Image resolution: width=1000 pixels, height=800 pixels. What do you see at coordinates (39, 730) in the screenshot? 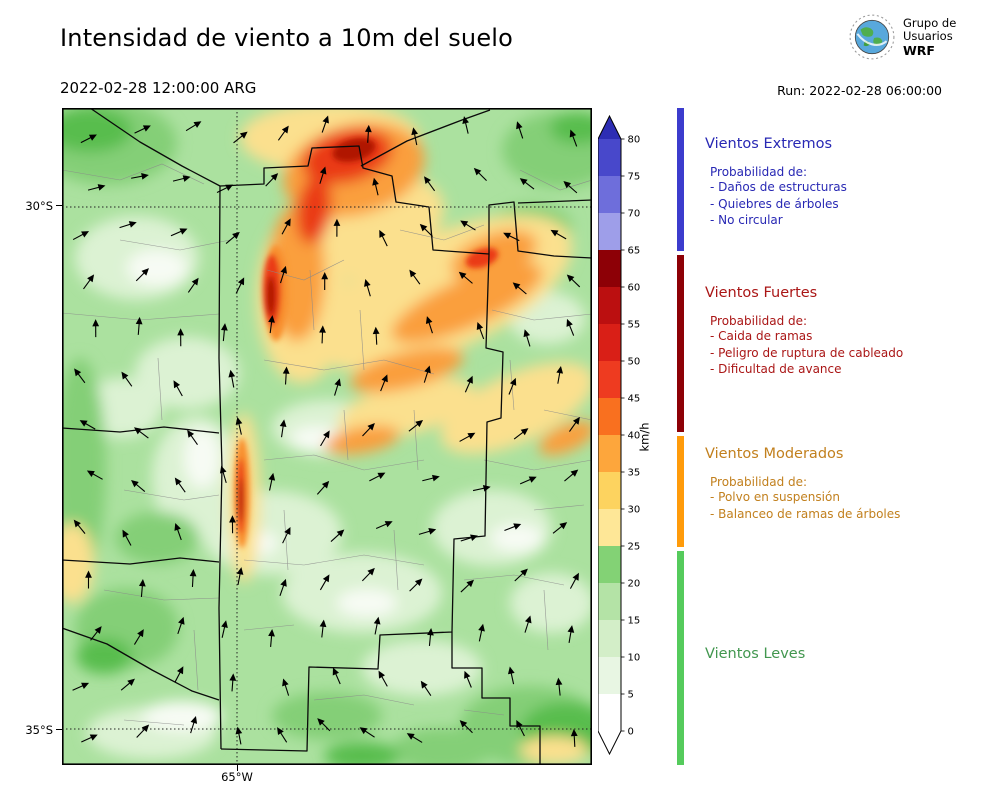
I see `lat-label-35s: 35°S` at bounding box center [39, 730].